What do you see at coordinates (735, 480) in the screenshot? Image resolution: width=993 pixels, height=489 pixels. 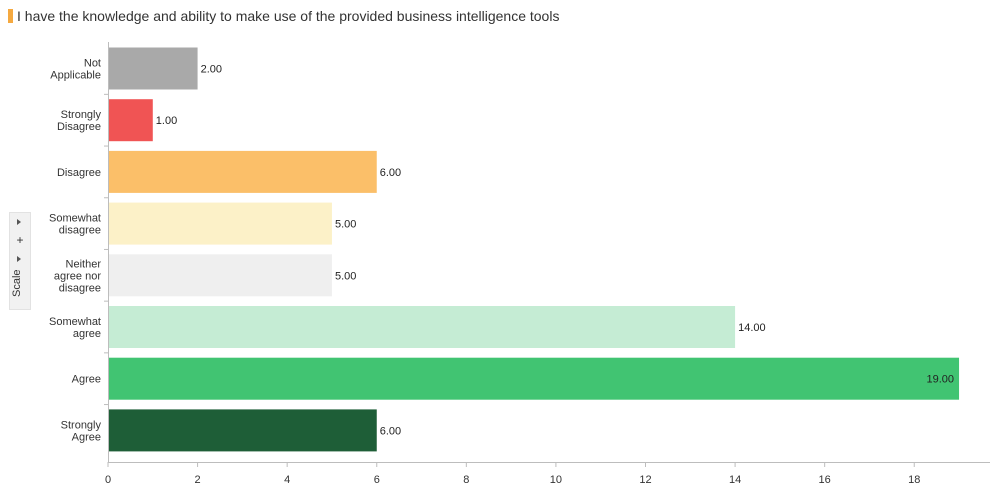 I see `x-tick-label-7: 14` at bounding box center [735, 480].